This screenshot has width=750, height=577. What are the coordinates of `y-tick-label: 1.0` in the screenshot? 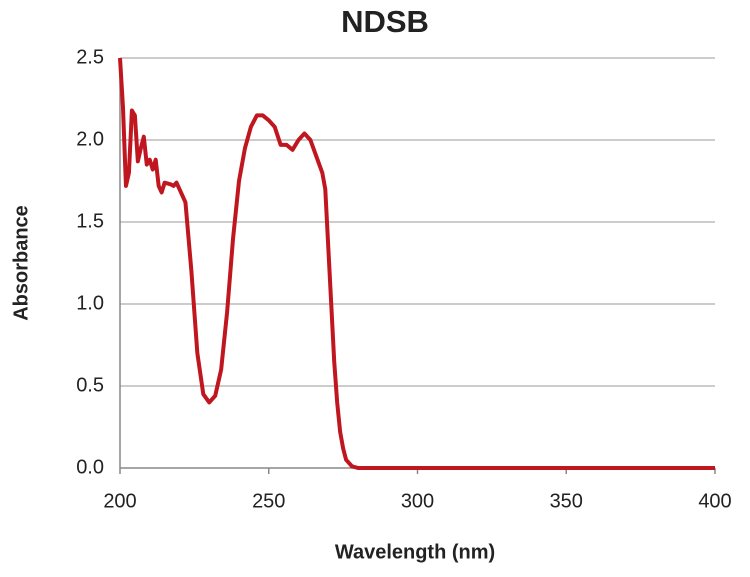 It's located at (90, 303).